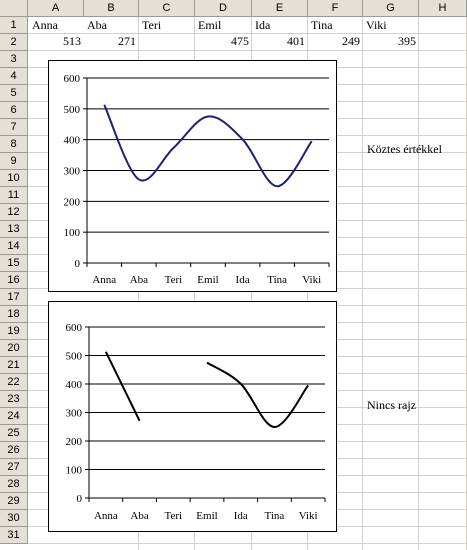 This screenshot has height=550, width=467. What do you see at coordinates (210, 25) in the screenshot?
I see `cell-D1: Emil` at bounding box center [210, 25].